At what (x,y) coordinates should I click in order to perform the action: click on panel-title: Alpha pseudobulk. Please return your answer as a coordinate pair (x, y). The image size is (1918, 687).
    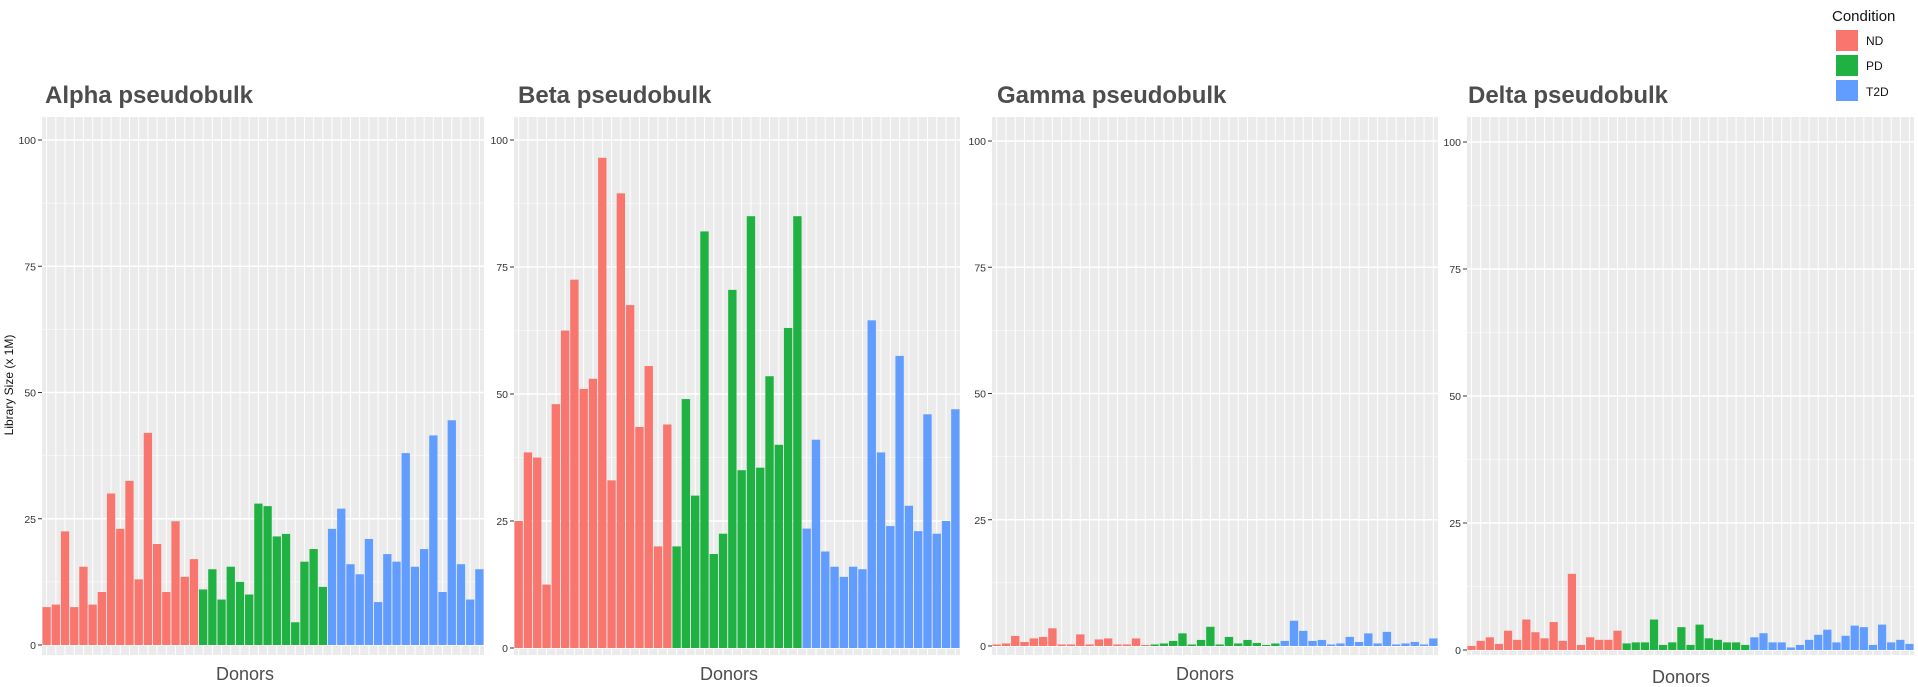
    Looking at the image, I should click on (149, 95).